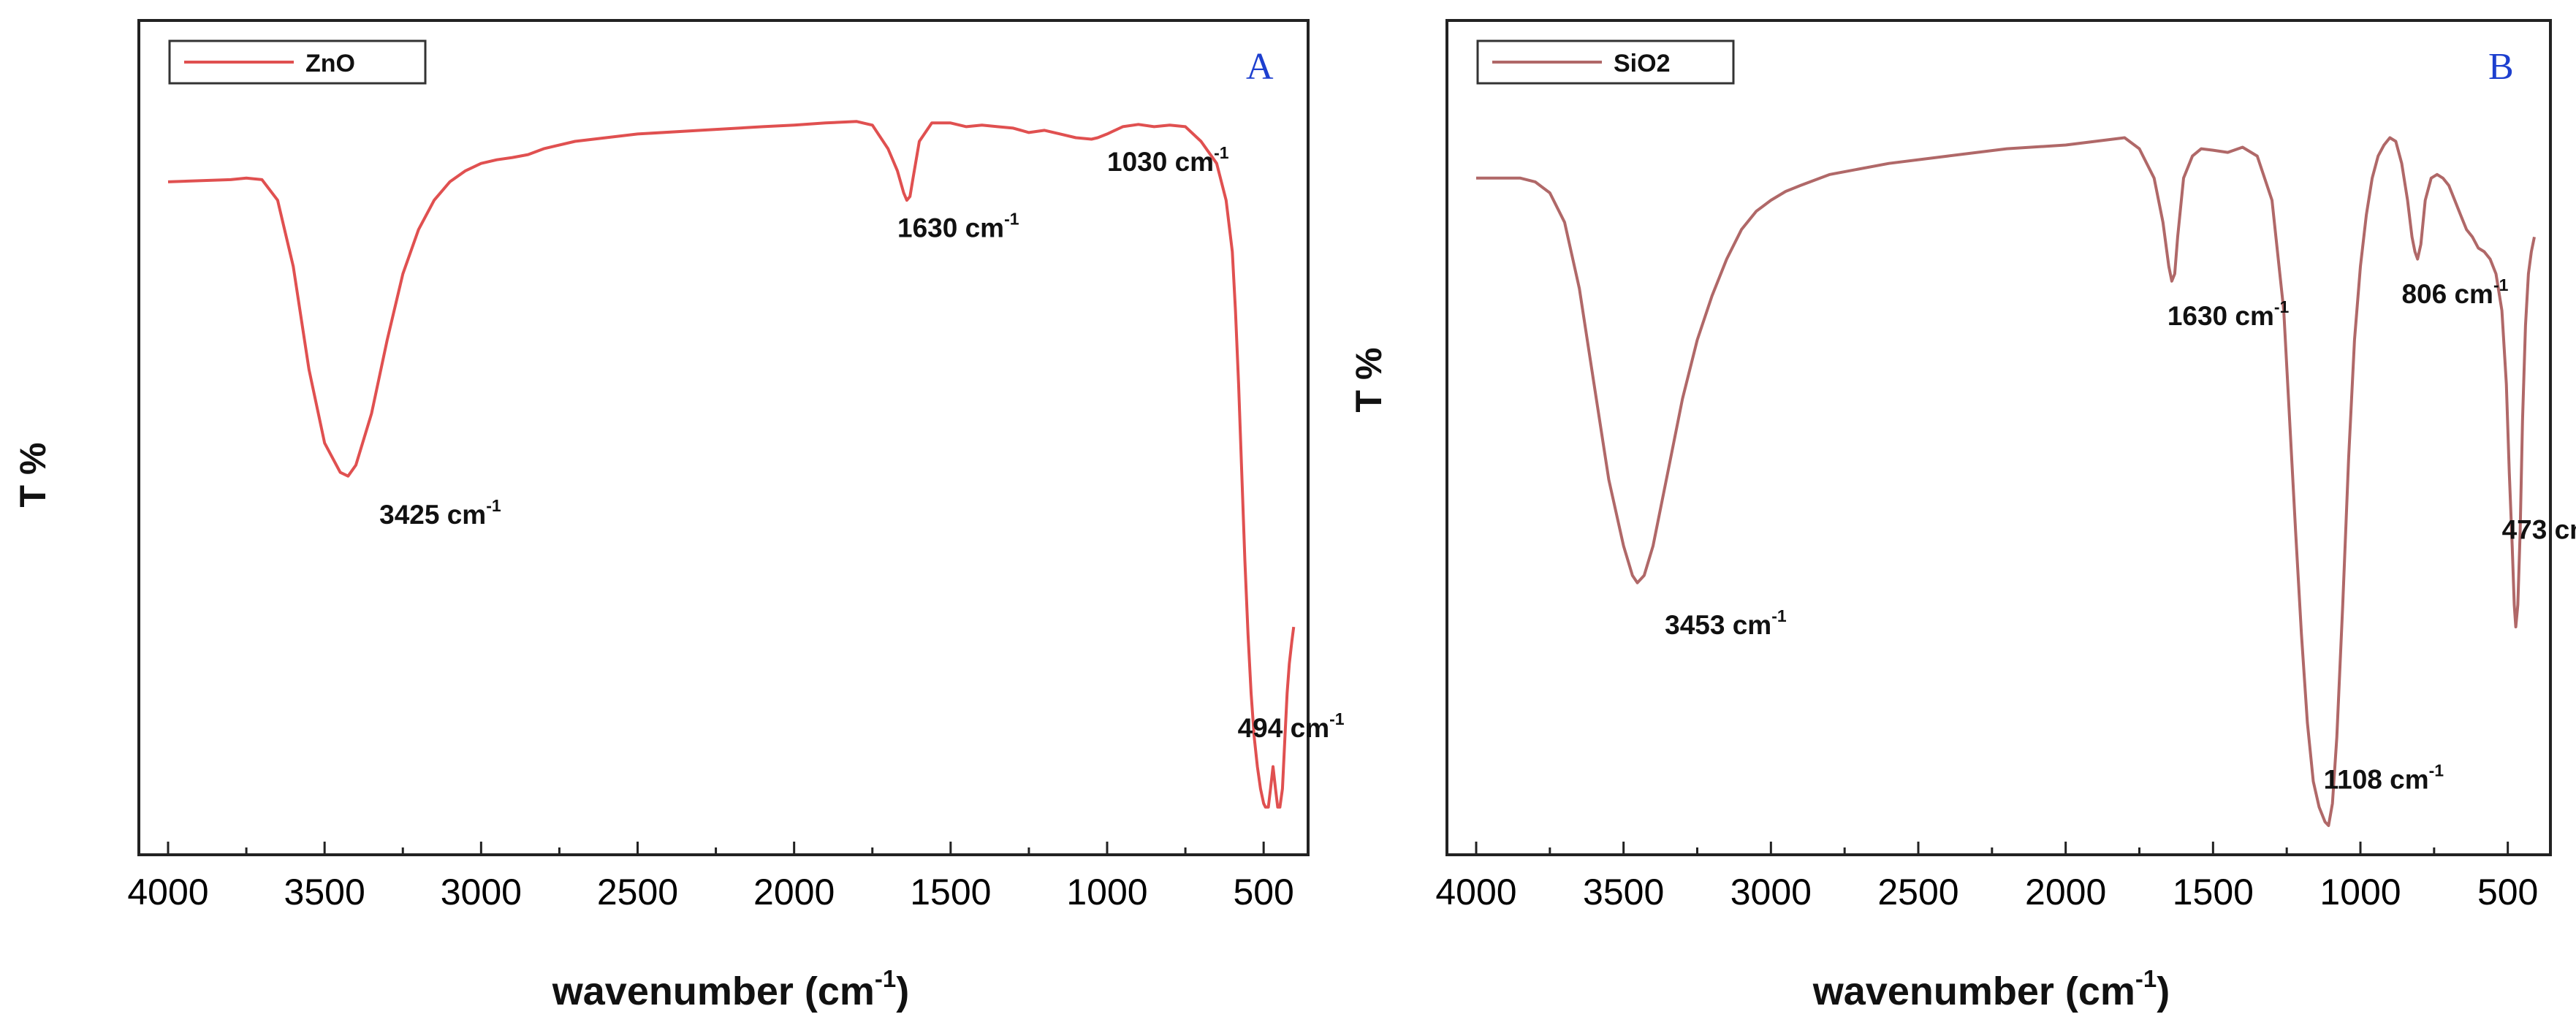 The width and height of the screenshot is (2576, 1025). Describe the element at coordinates (1642, 64) in the screenshot. I see `legend-label: SiO2` at that location.